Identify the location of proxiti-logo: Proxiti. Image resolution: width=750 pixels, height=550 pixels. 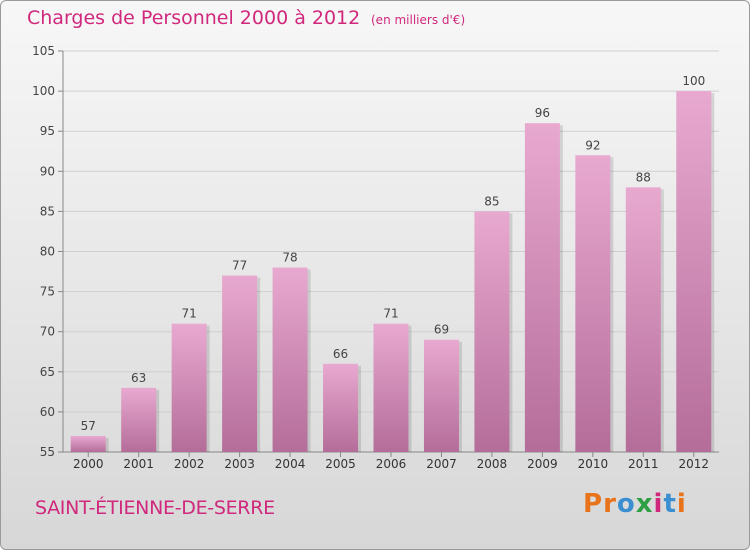
(635, 504).